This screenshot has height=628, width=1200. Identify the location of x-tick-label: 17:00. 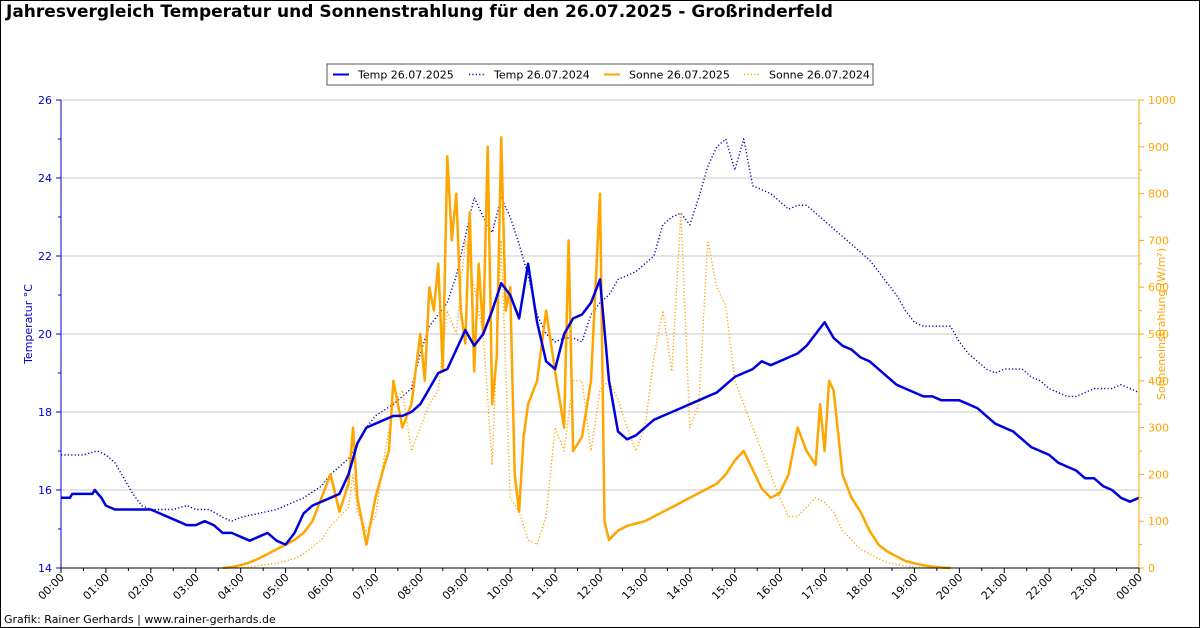
(815, 587).